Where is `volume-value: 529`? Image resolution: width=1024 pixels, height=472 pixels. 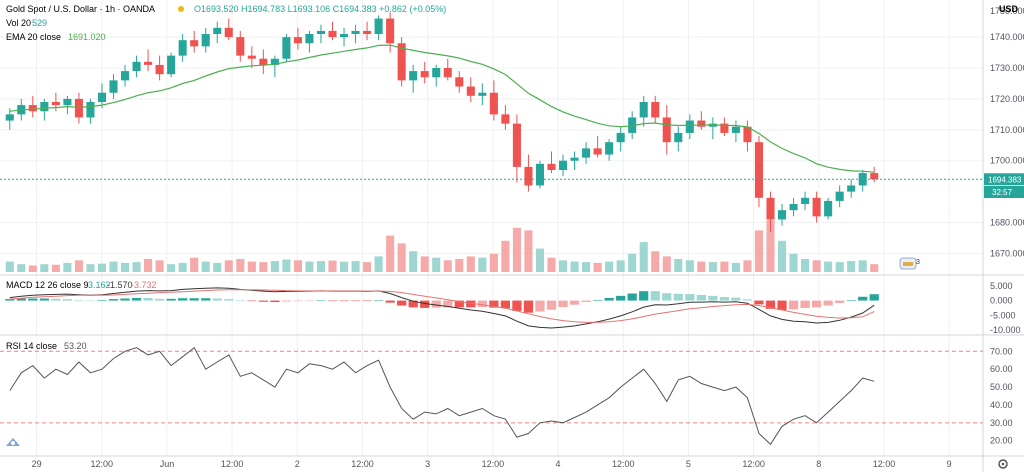
volume-value: 529 is located at coordinates (39, 23).